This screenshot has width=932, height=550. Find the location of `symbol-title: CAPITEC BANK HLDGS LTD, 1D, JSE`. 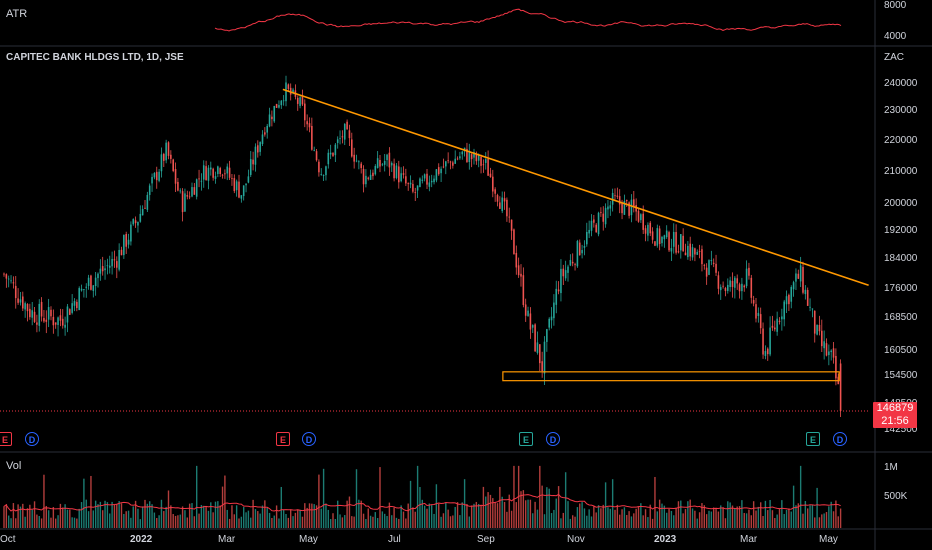

symbol-title: CAPITEC BANK HLDGS LTD, 1D, JSE is located at coordinates (95, 57).